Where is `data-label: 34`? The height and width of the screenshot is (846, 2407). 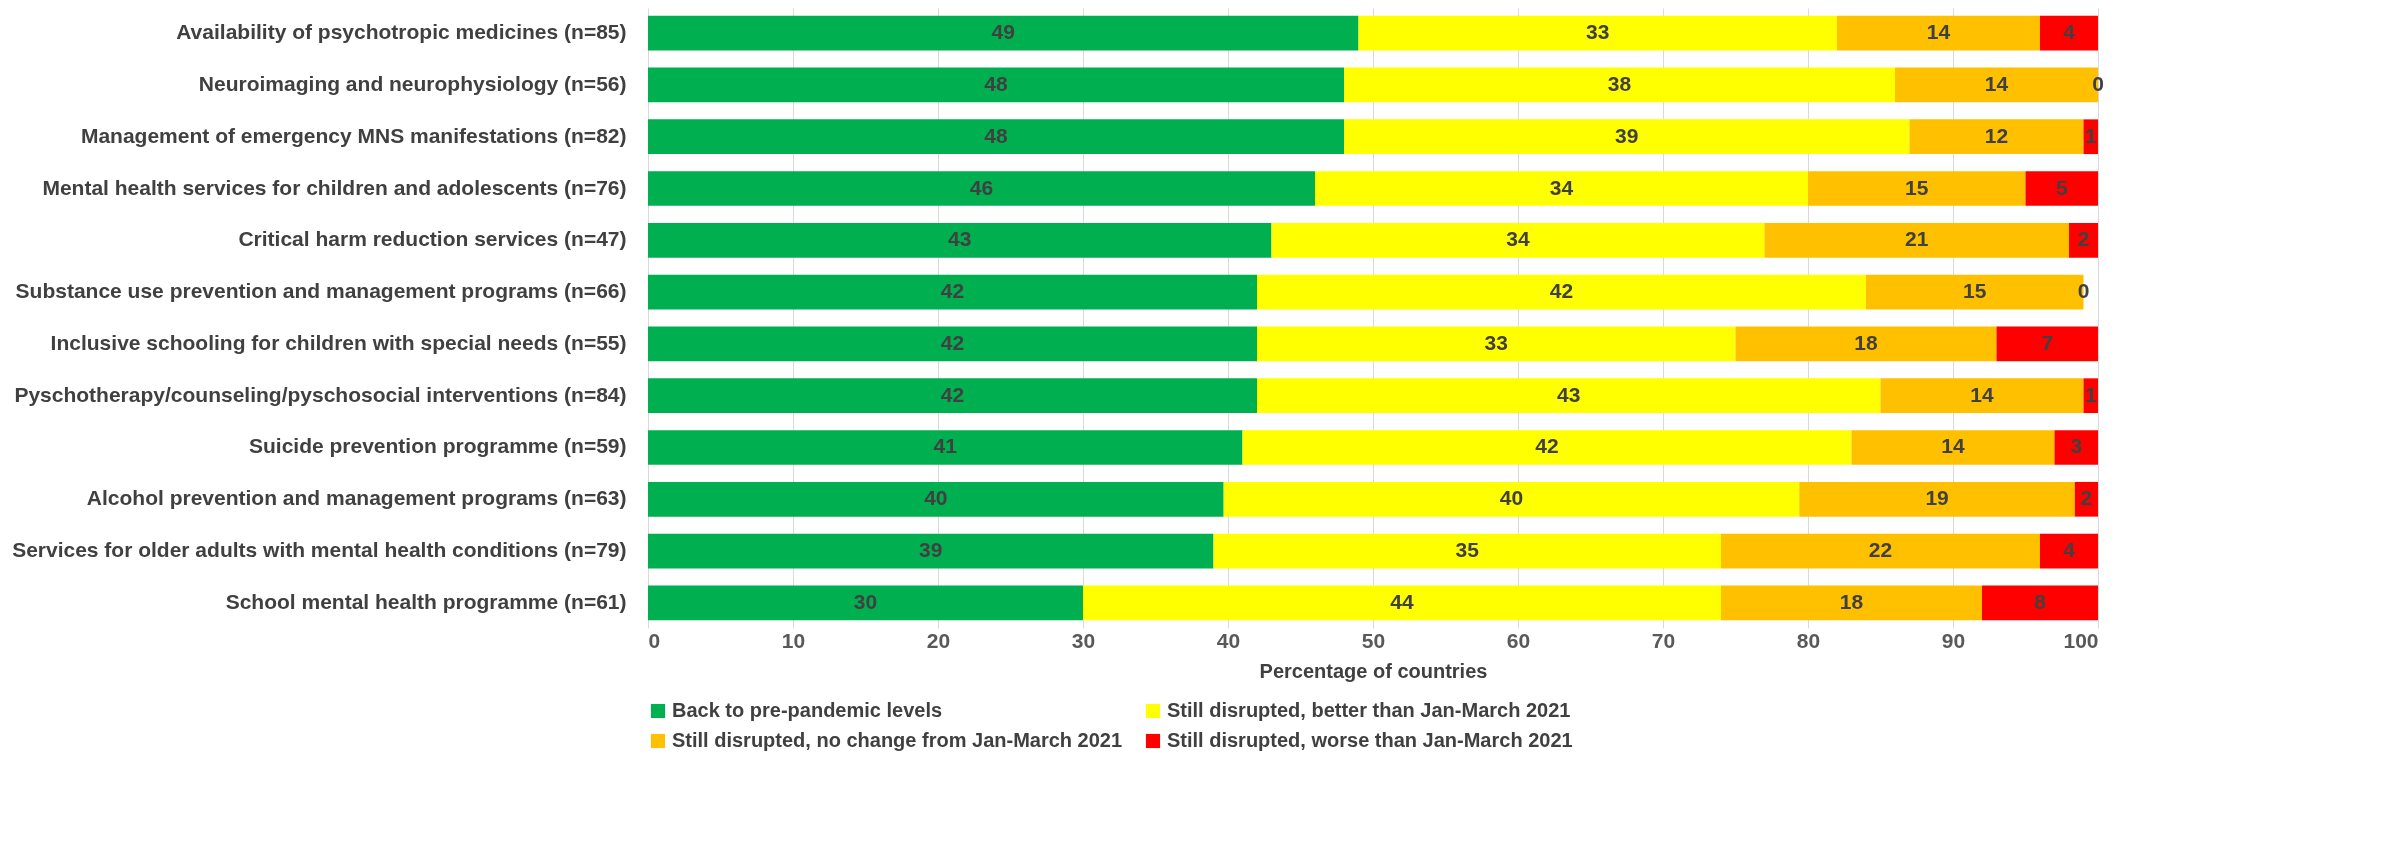 data-label: 34 is located at coordinates (1561, 187).